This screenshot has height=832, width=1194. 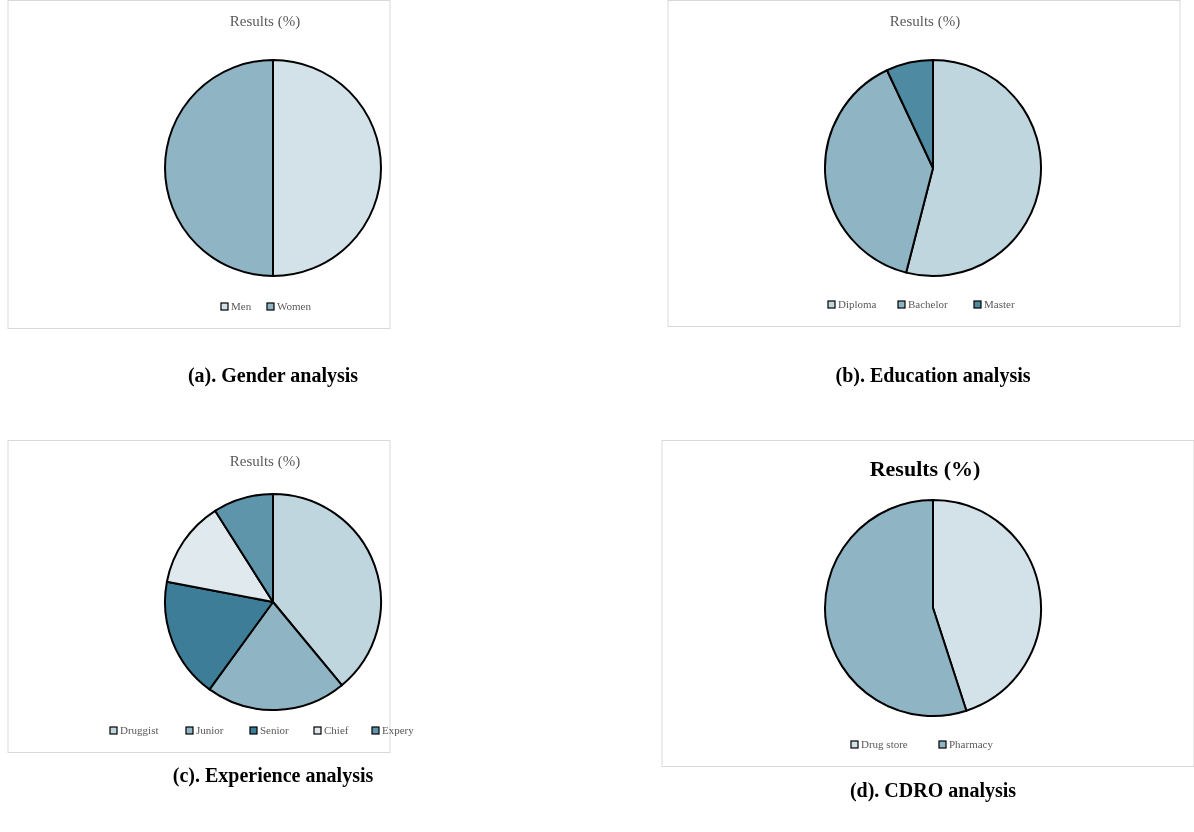 I want to click on legend-label: Chief, so click(x=336, y=730).